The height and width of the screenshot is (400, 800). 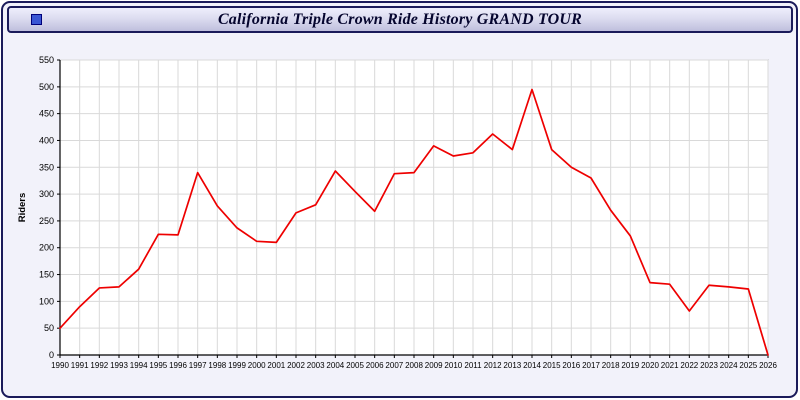 I want to click on x-tick-label: 2013, so click(x=512, y=365).